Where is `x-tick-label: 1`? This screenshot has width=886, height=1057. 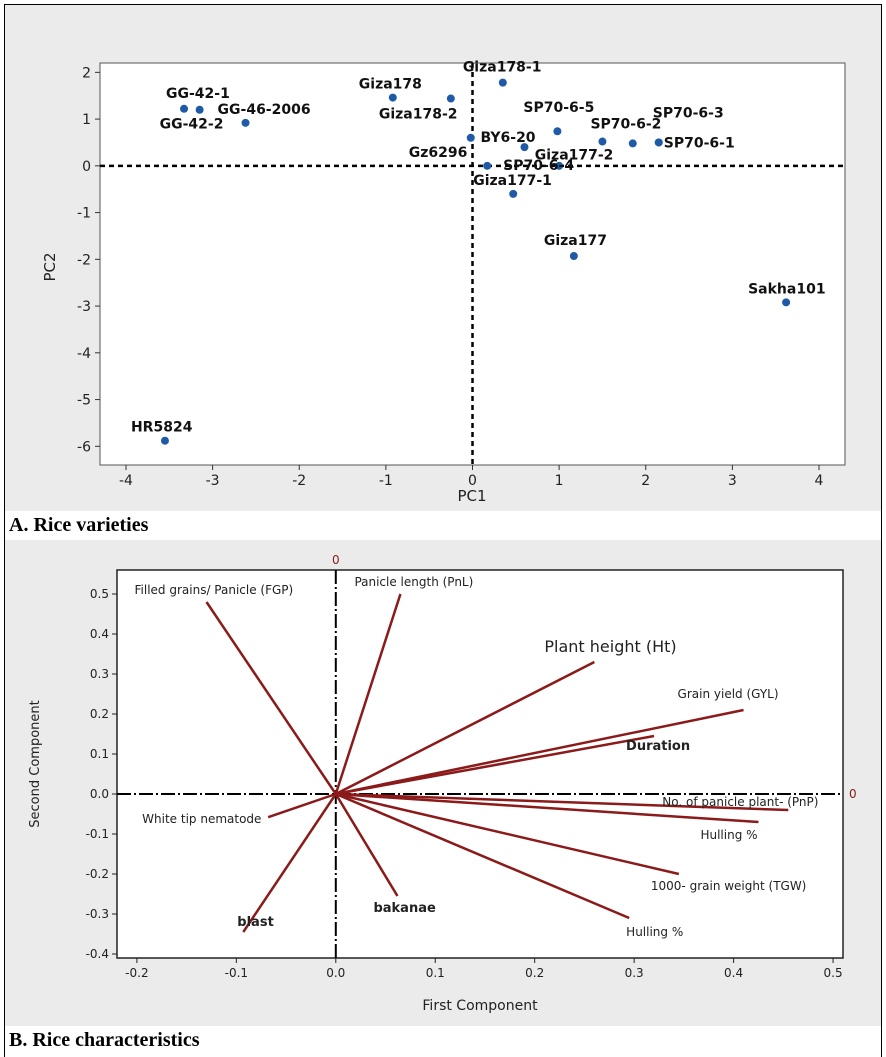
x-tick-label: 1 is located at coordinates (559, 481).